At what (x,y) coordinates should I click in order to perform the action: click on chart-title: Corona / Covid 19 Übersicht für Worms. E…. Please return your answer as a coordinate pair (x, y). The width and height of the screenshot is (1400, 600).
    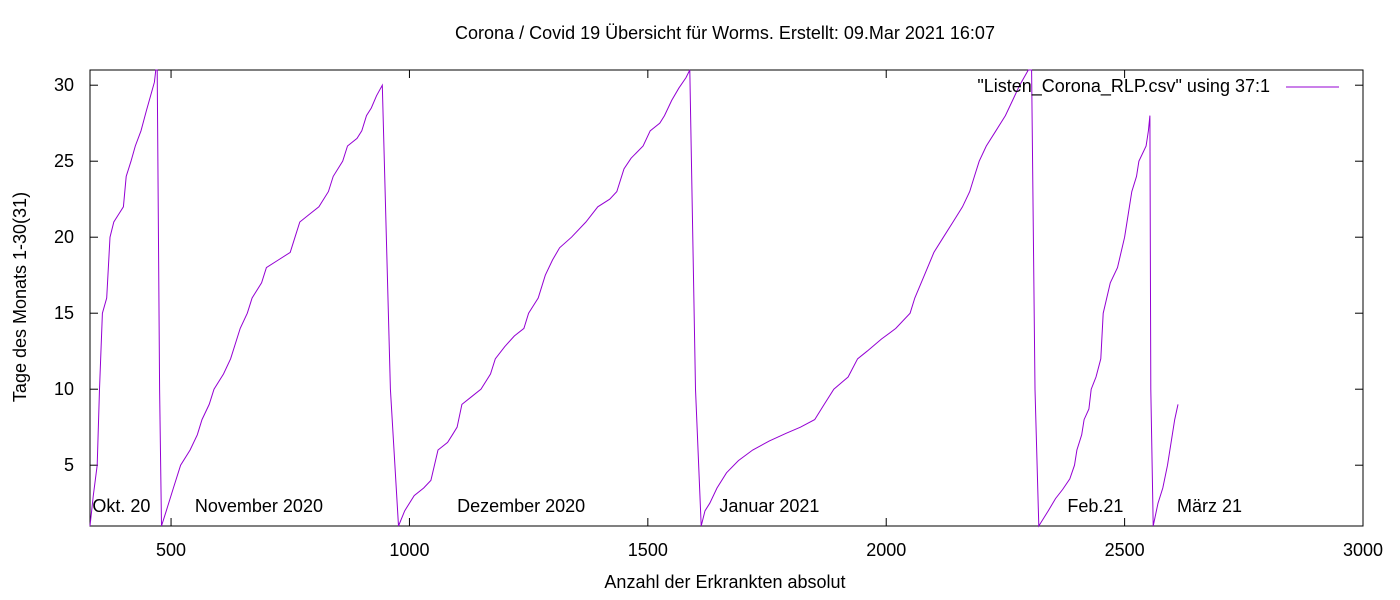
    Looking at the image, I should click on (725, 33).